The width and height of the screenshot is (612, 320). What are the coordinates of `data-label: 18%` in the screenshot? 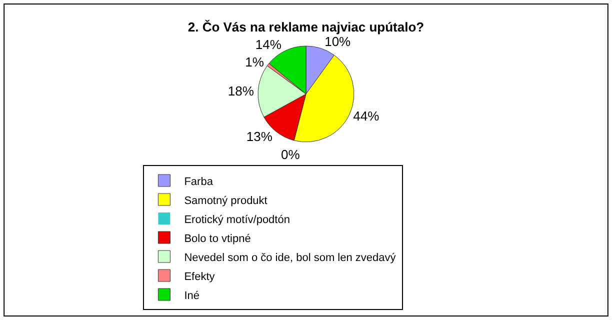 It's located at (241, 90).